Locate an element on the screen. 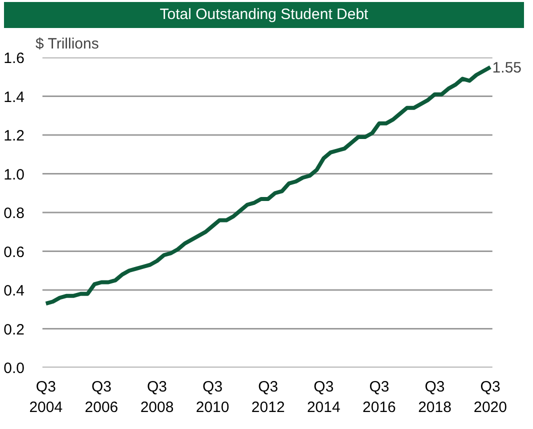  y-tick-label: 0.2 is located at coordinates (14, 329).